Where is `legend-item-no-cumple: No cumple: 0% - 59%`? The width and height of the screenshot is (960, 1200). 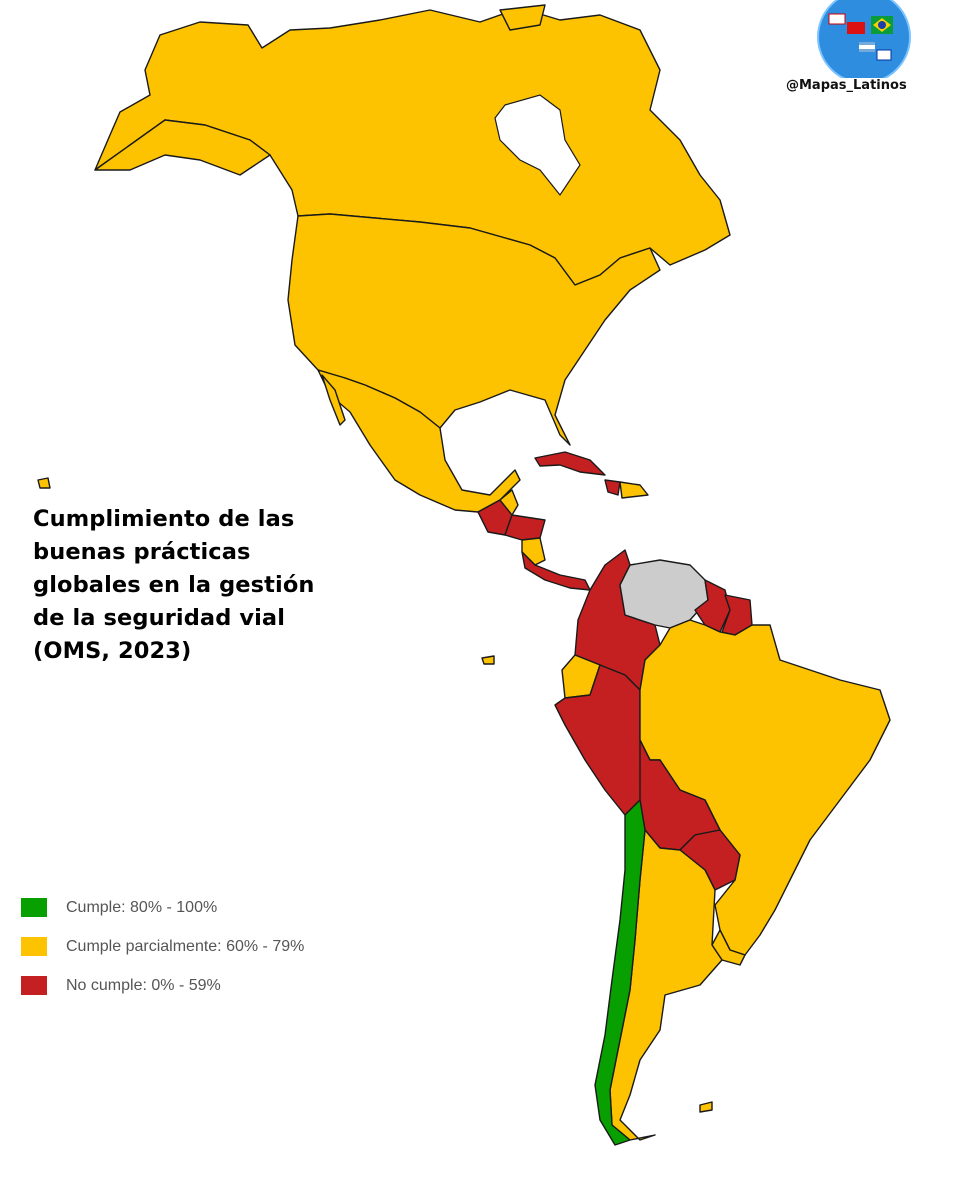
legend-item-no-cumple: No cumple: 0% - 59% is located at coordinates (162, 985).